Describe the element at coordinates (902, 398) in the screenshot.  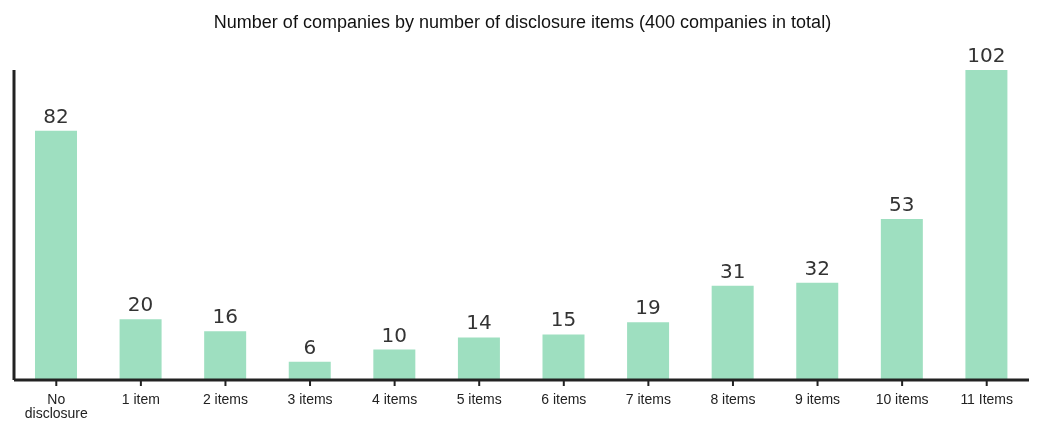
I see `x-tick-label: 10 items` at that location.